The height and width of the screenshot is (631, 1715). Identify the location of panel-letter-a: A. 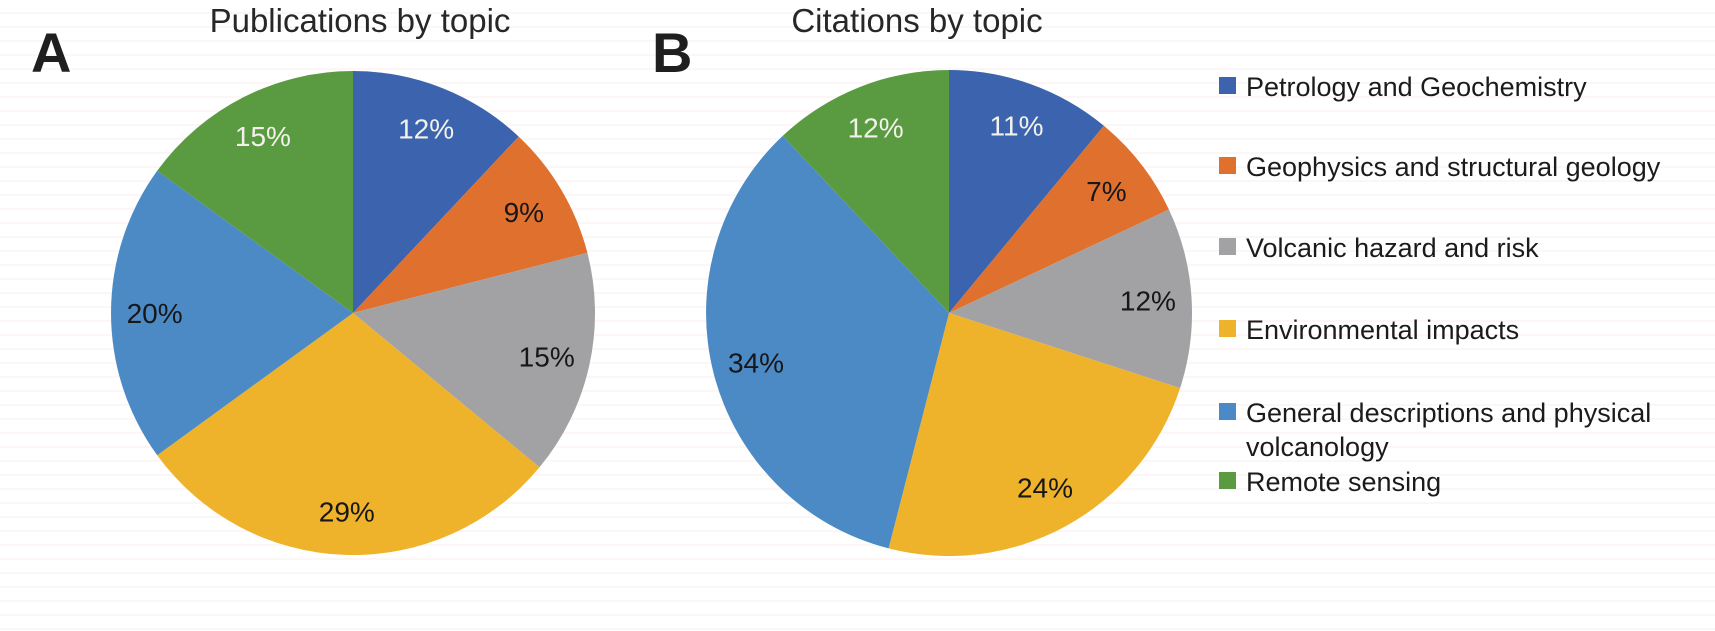
(51, 52).